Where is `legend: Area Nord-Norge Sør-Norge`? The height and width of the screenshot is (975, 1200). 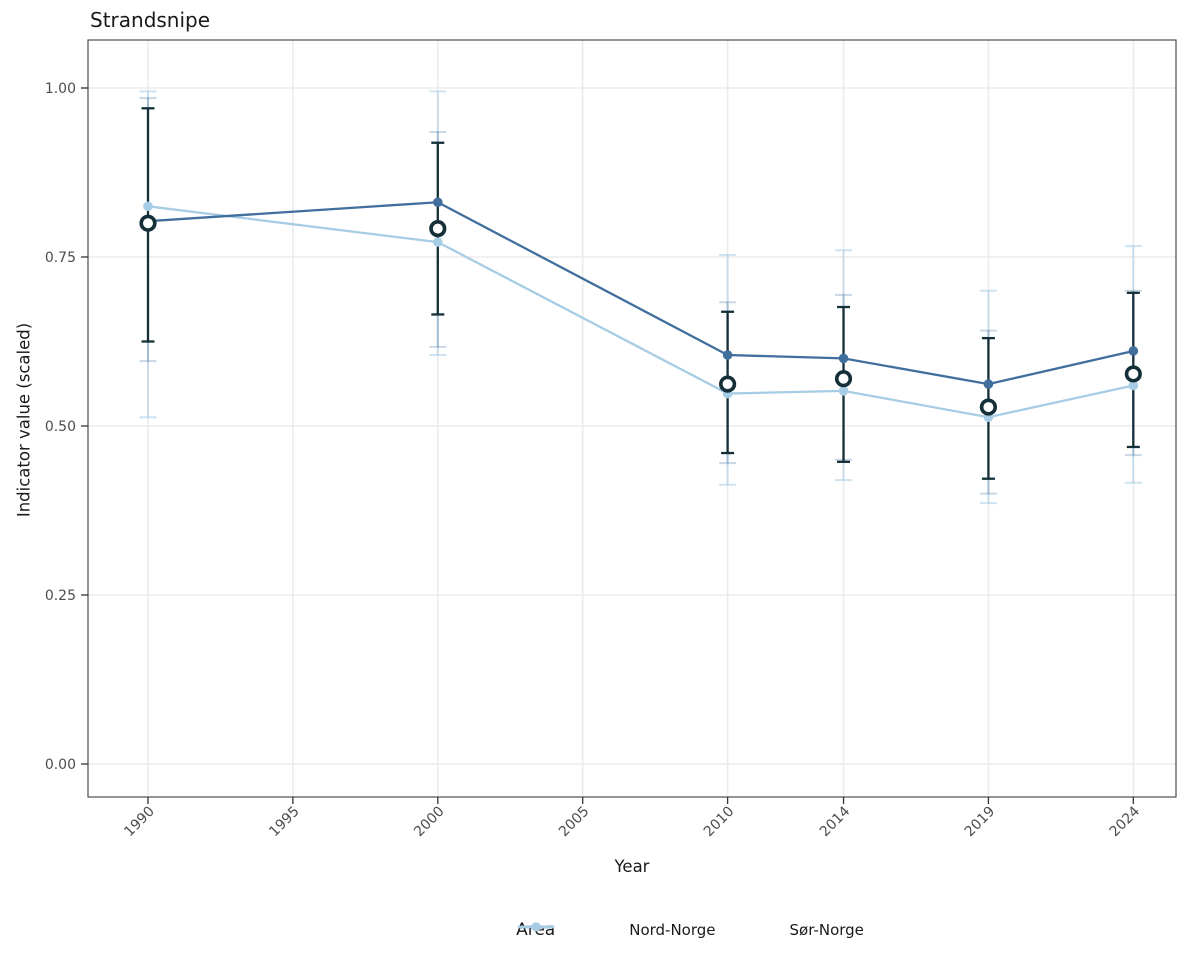 legend: Area Nord-Norge Sør-Norge is located at coordinates (690, 930).